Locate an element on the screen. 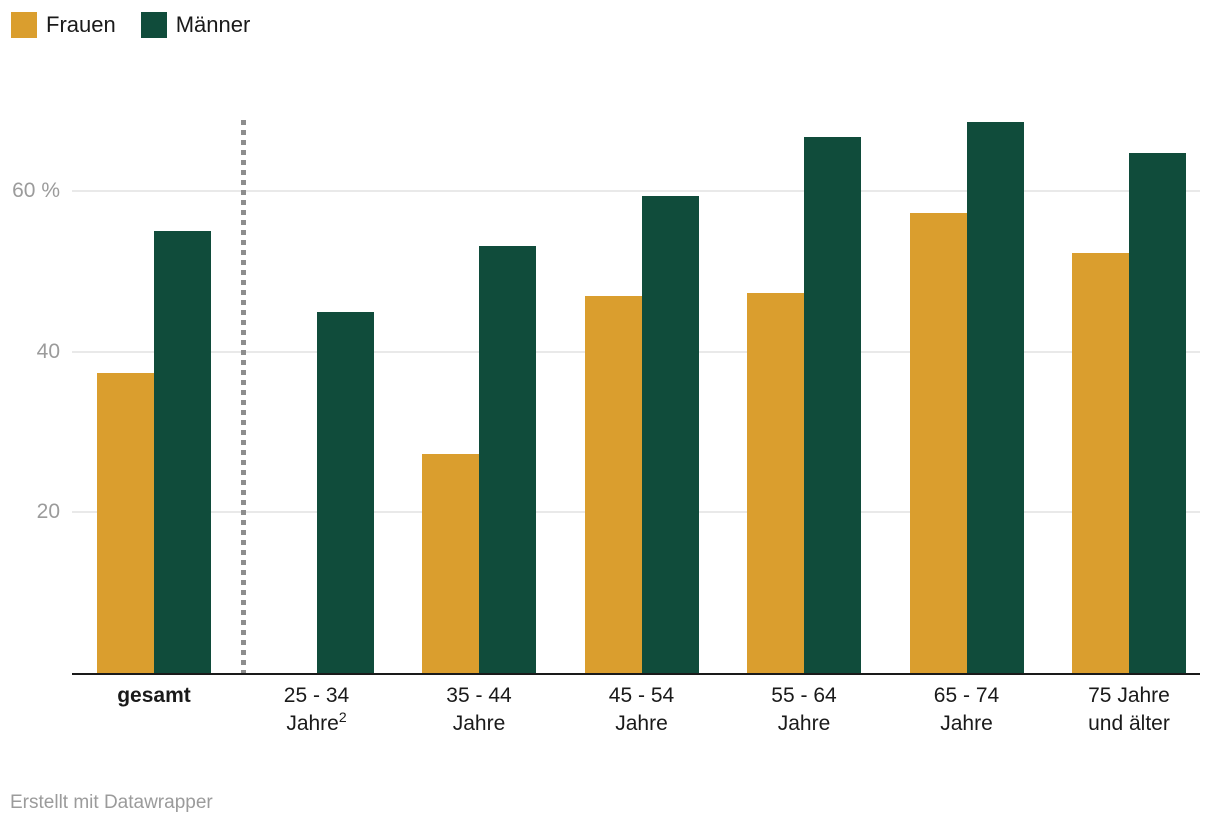  x-axis-label-4: 45 - 54 Jahre is located at coordinates (642, 710).